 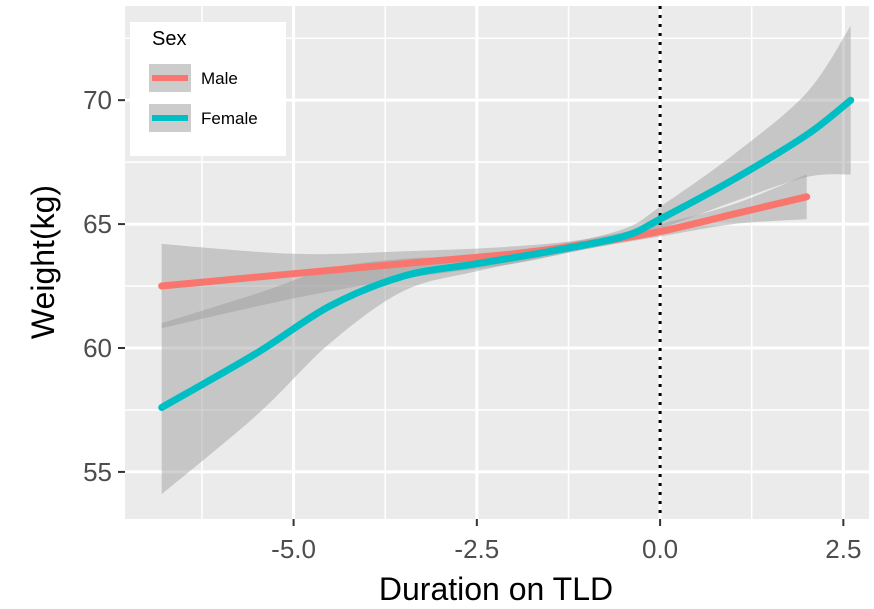 What do you see at coordinates (660, 549) in the screenshot?
I see `x-tick-label: 0.0` at bounding box center [660, 549].